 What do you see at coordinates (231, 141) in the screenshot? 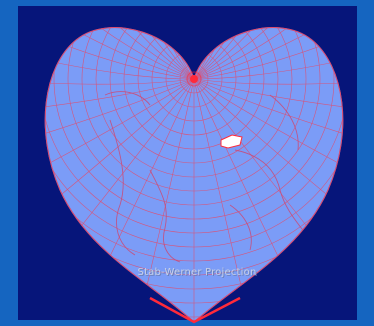
I see `highlight-region-icon` at bounding box center [231, 141].